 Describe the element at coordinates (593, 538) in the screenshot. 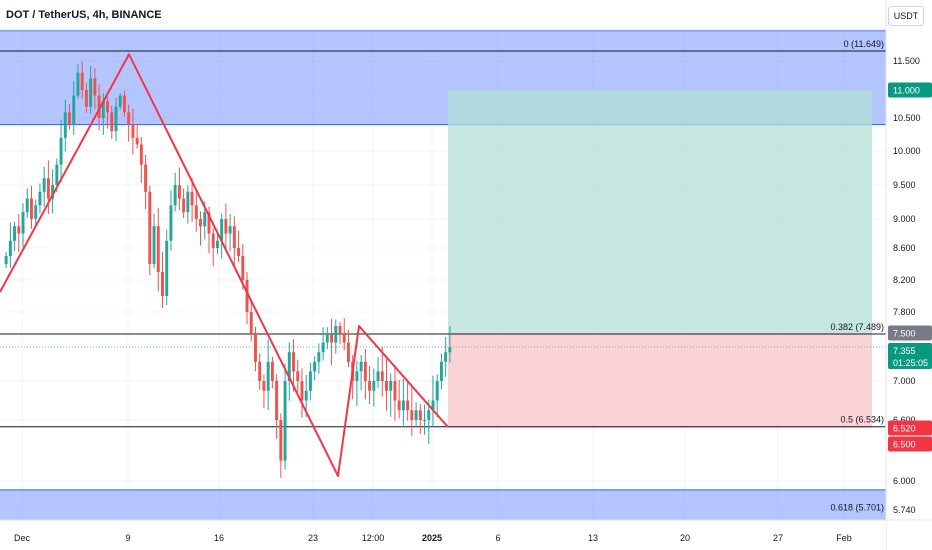

I see `time-tick-label: 13` at that location.